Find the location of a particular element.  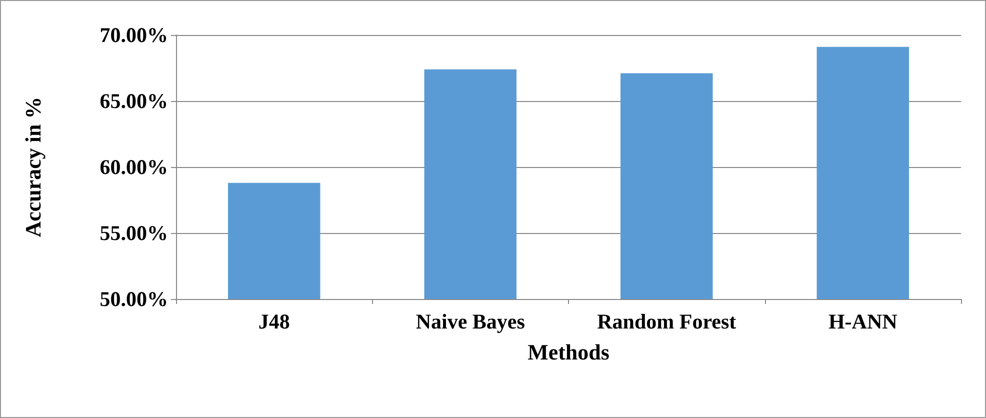

y-tick-label: 60.00% is located at coordinates (134, 167).